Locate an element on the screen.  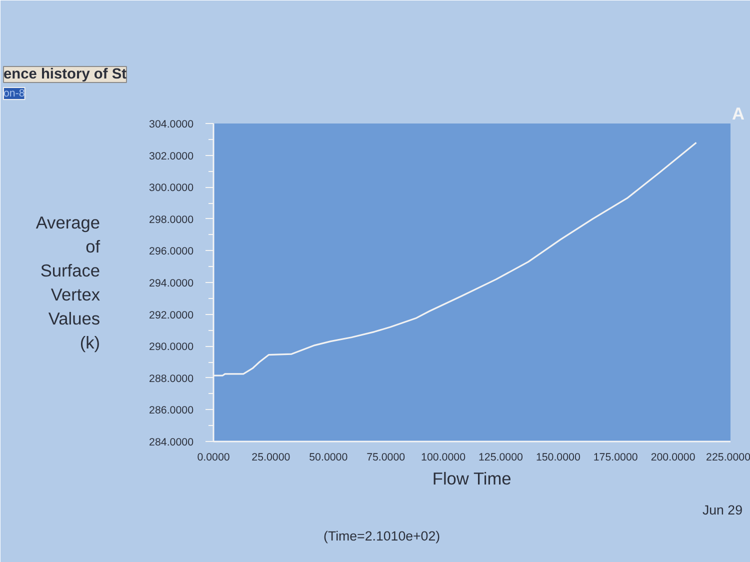
text: on-8 is located at coordinates (14, 94).